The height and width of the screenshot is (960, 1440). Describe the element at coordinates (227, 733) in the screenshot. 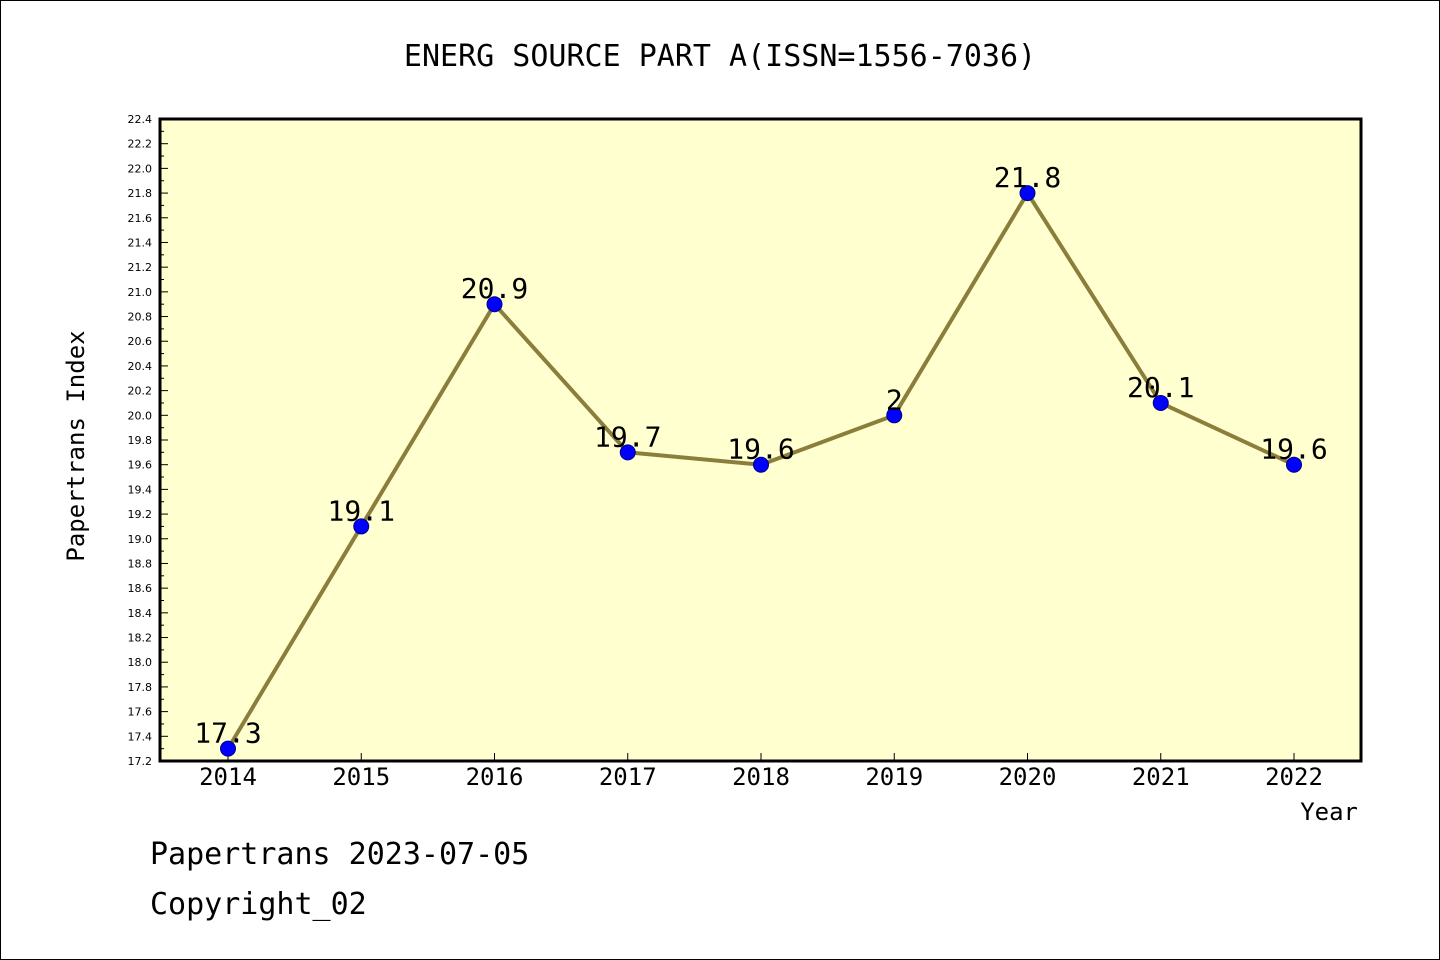

I see `data-label: 17.3` at that location.